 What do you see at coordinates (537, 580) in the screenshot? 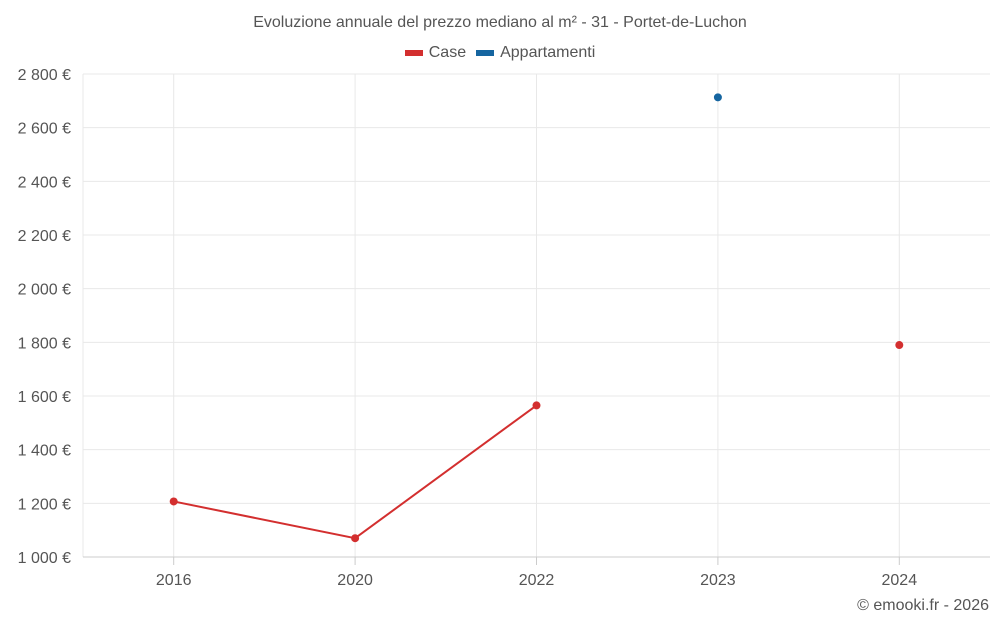
I see `x-tick-label: 2022` at bounding box center [537, 580].